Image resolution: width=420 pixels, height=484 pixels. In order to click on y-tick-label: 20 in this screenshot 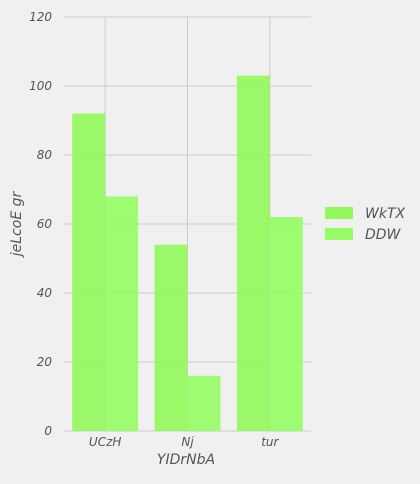, I will do `click(45, 362)`.